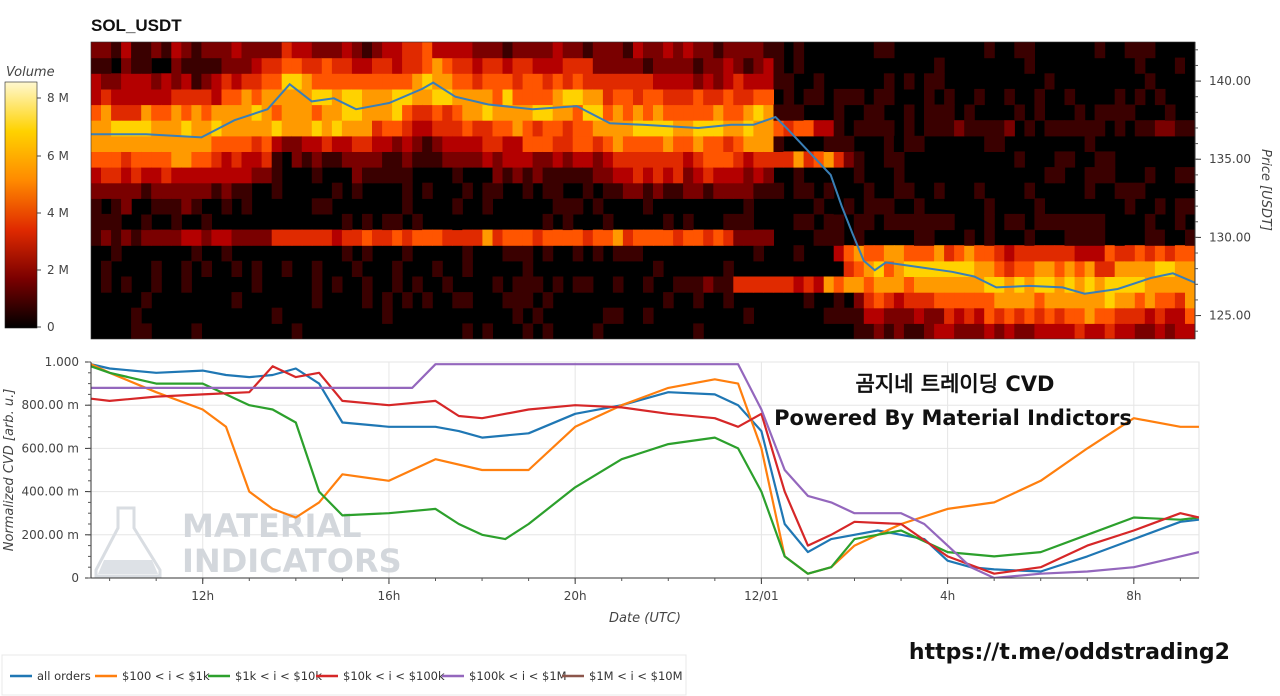 The image size is (1280, 696). What do you see at coordinates (50, 676) in the screenshot?
I see `legend-item: all orders` at bounding box center [50, 676].